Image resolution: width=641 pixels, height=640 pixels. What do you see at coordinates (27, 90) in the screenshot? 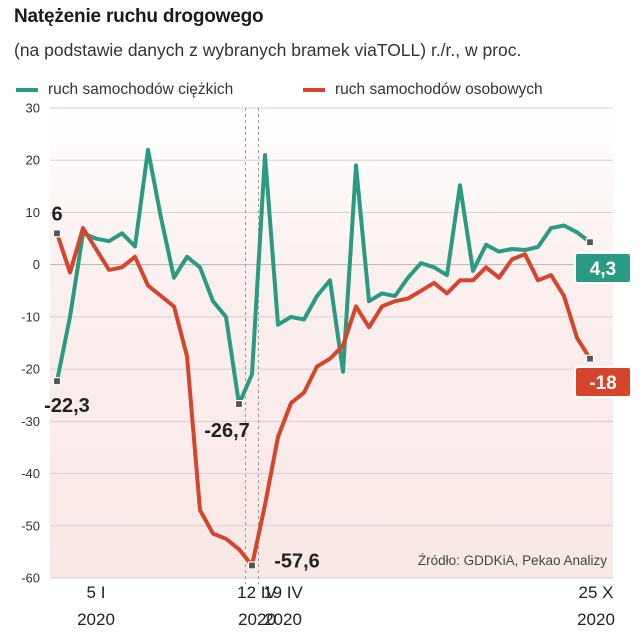
I see `legend-swatch-heavy` at bounding box center [27, 90].